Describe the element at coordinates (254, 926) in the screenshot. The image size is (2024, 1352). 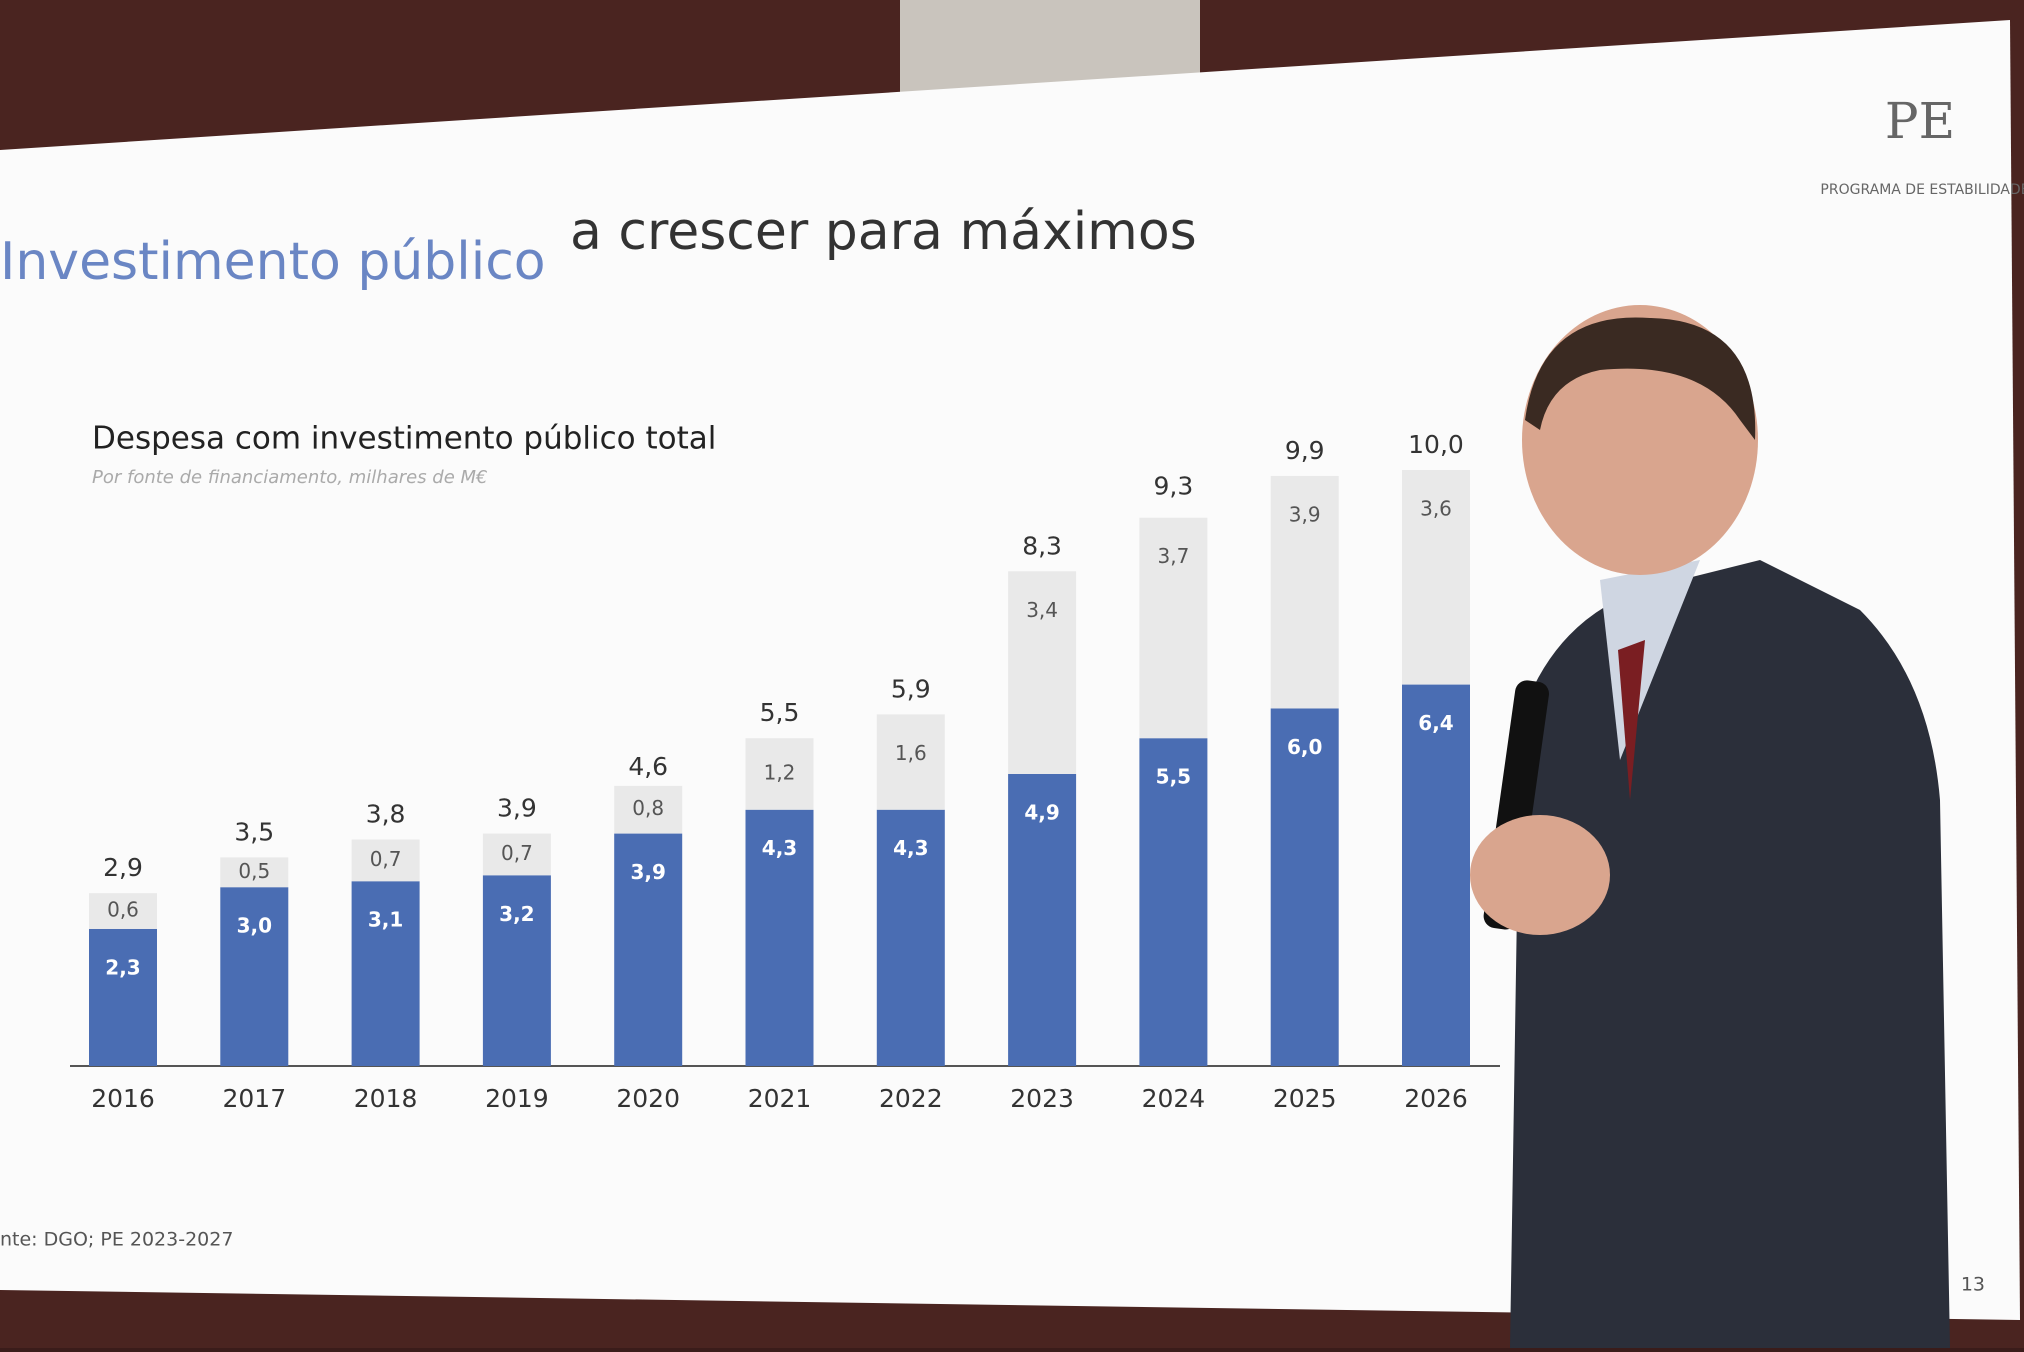
I see `value-label: 3,0` at that location.